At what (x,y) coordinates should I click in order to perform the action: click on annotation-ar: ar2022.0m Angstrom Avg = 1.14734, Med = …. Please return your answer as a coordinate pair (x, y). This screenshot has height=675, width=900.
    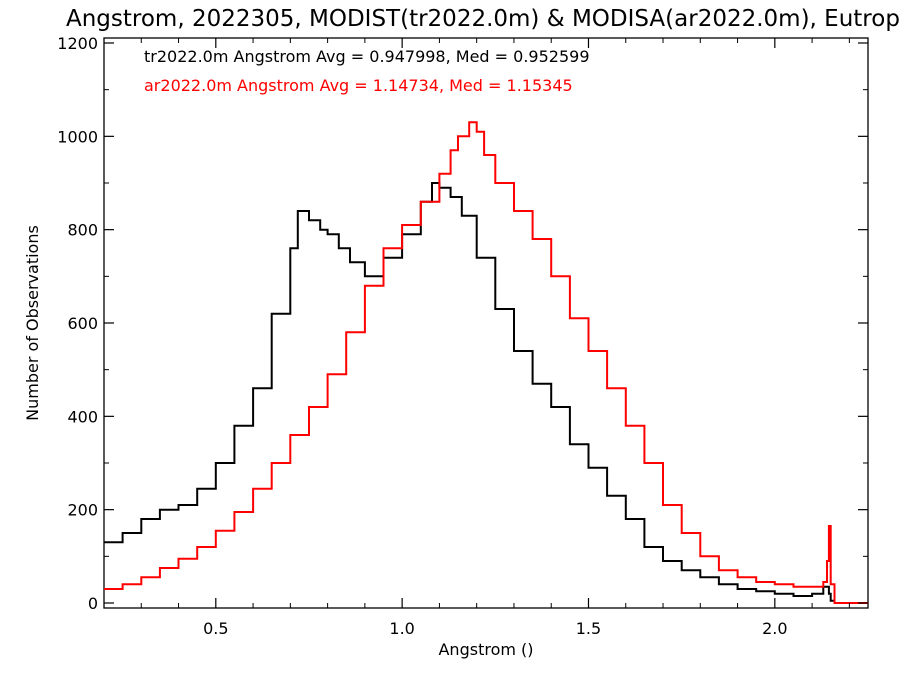
    Looking at the image, I should click on (358, 85).